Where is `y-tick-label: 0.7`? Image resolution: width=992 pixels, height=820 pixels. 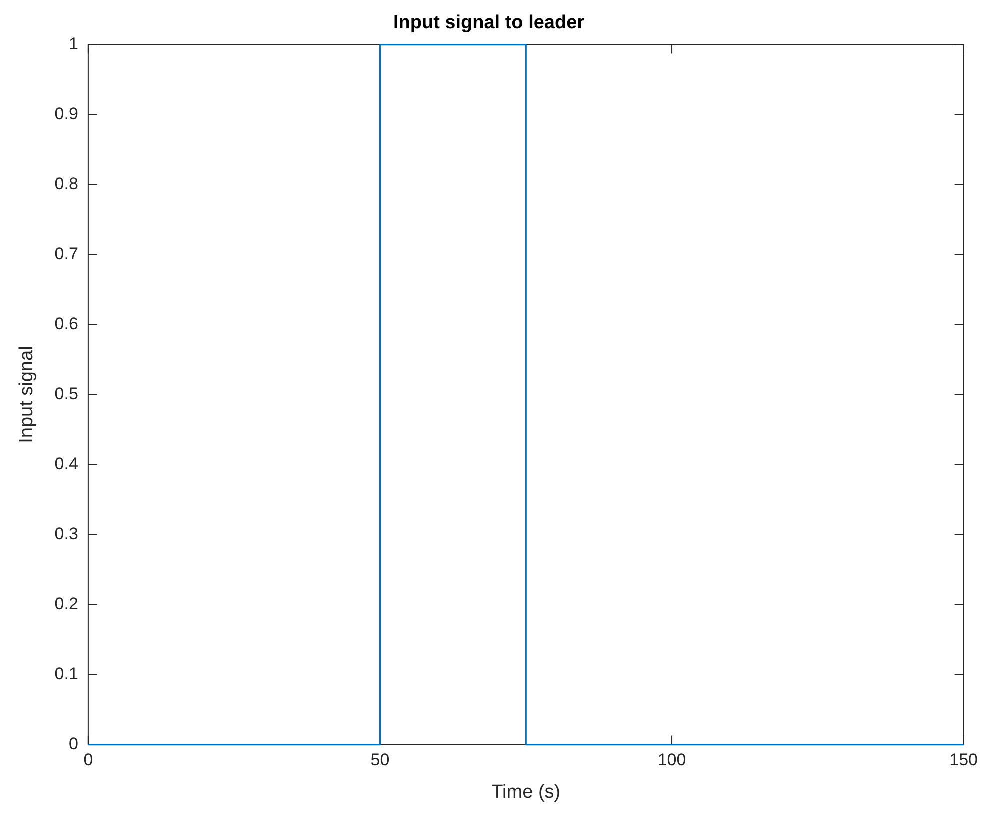
y-tick-label: 0.7 is located at coordinates (66, 254).